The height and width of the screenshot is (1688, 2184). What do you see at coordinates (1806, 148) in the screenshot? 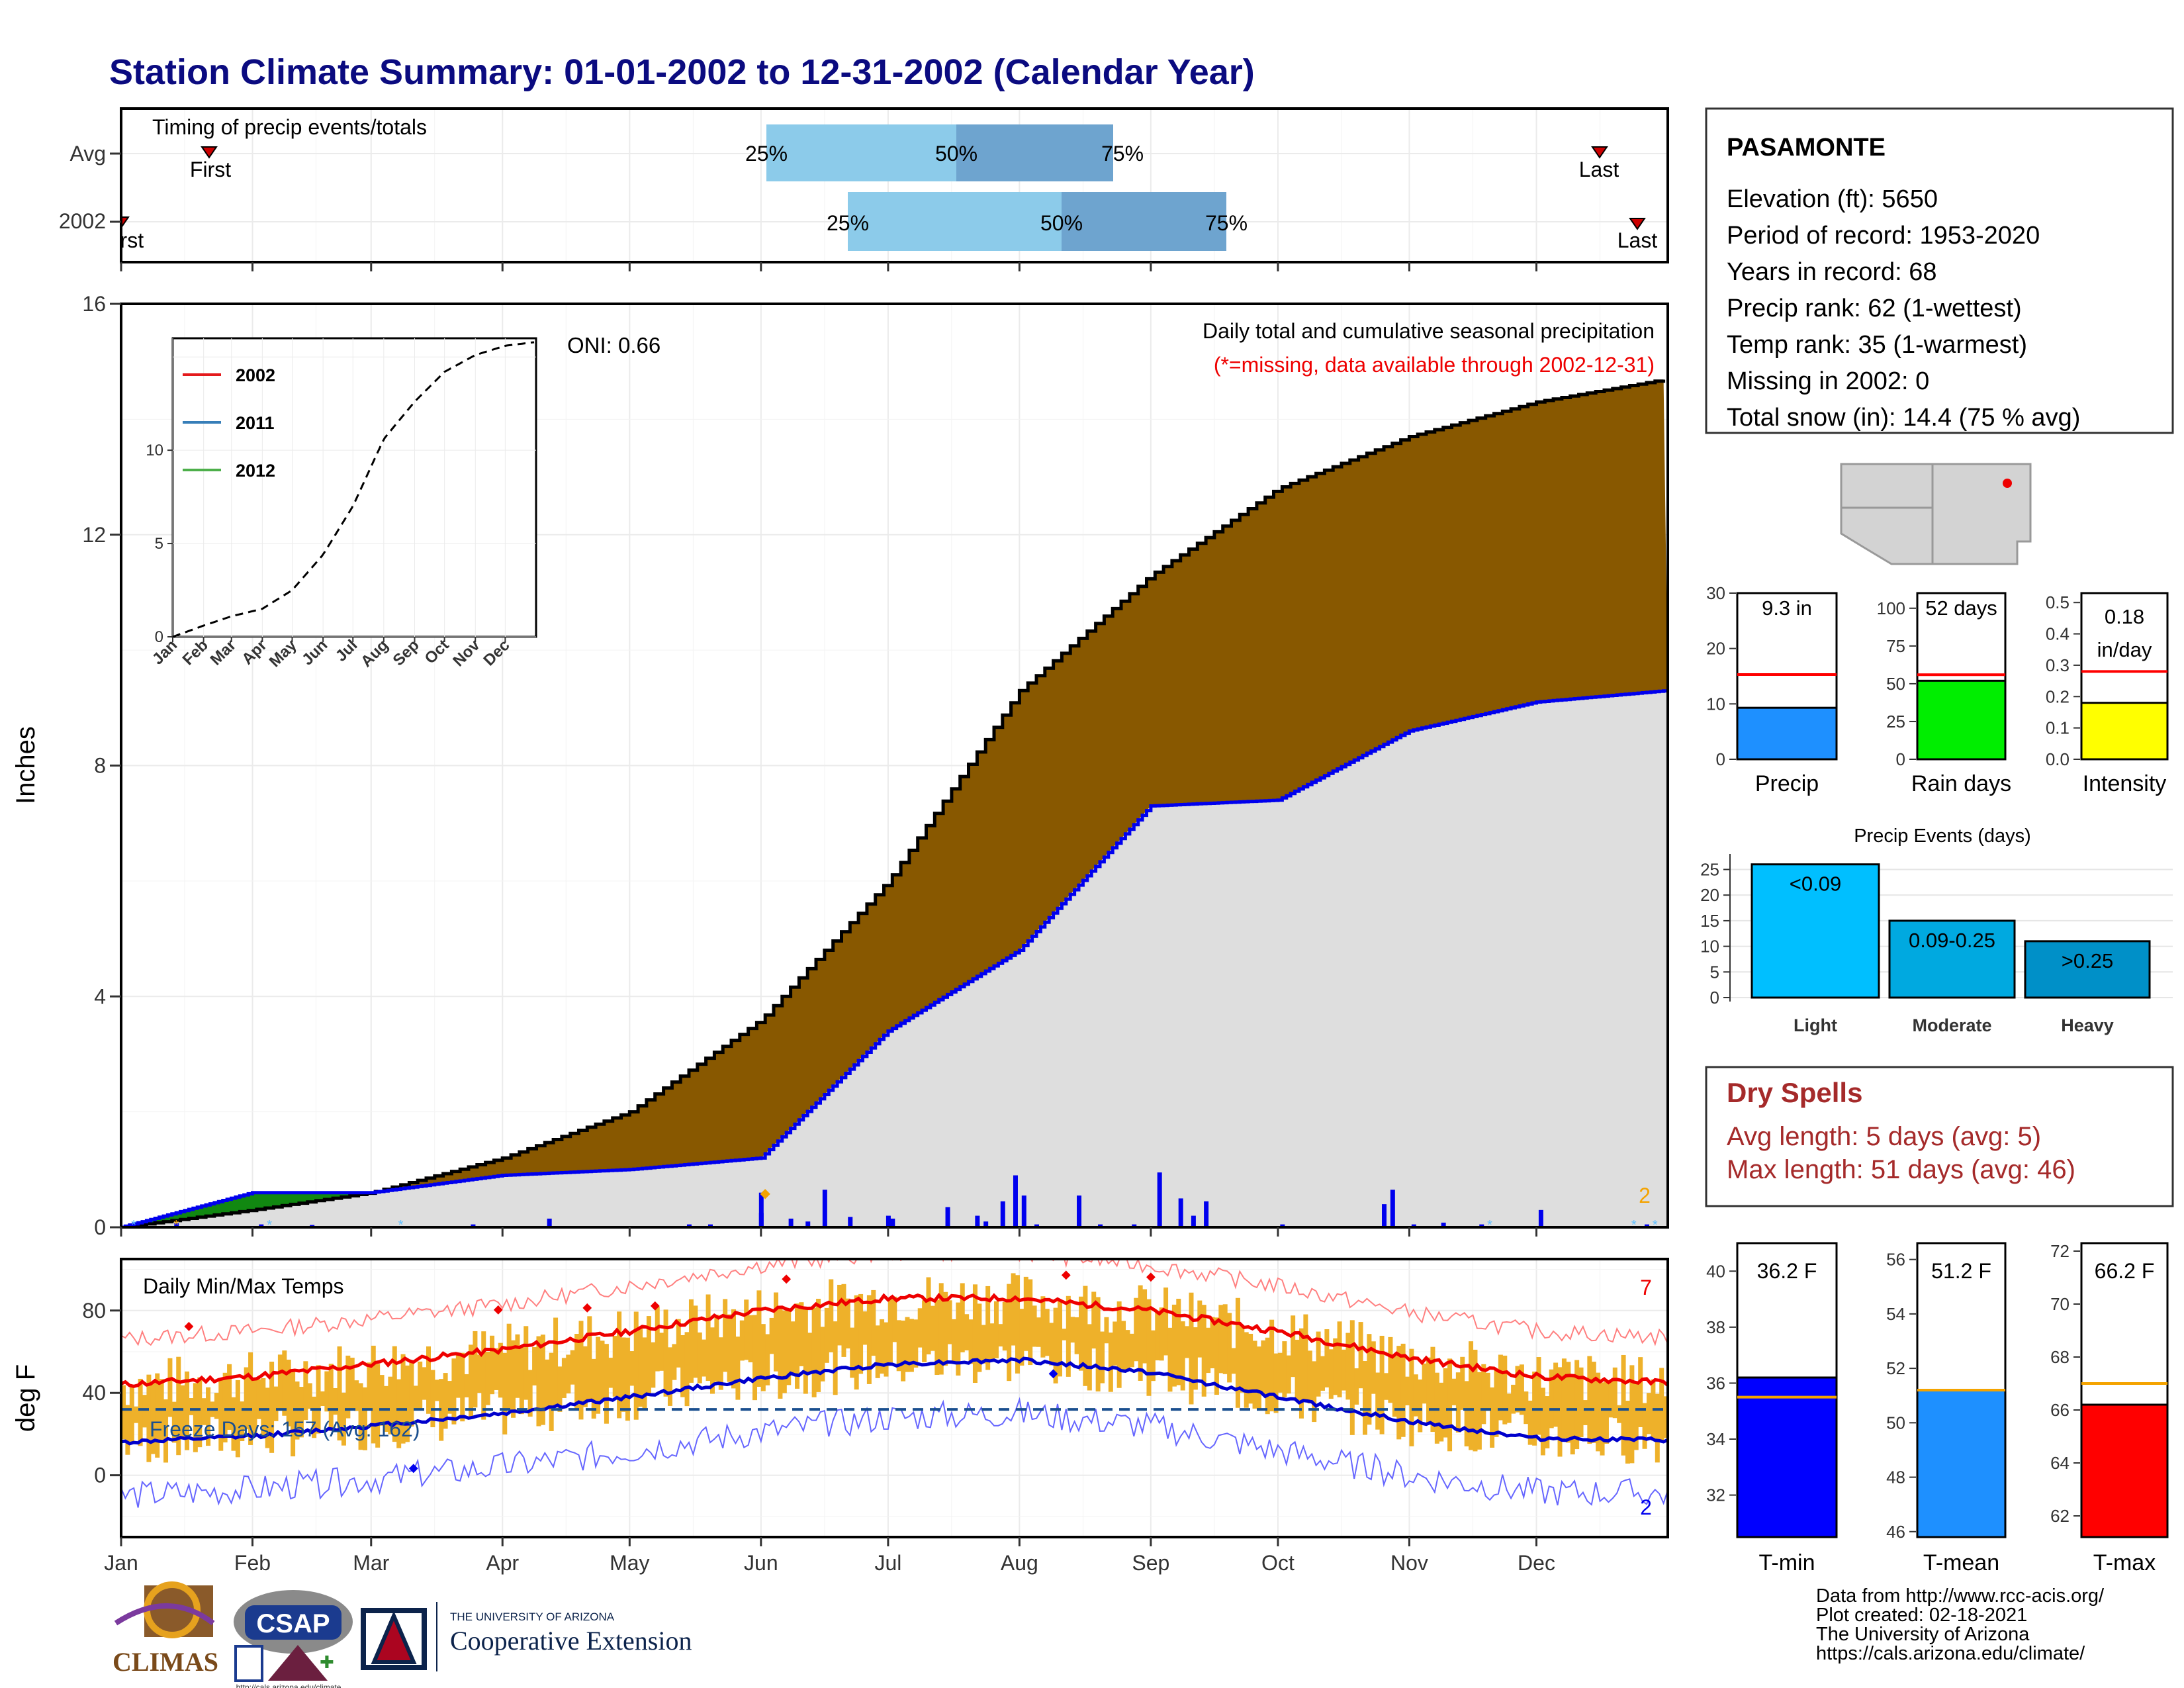
I see `station-name: PASAMONTE` at bounding box center [1806, 148].